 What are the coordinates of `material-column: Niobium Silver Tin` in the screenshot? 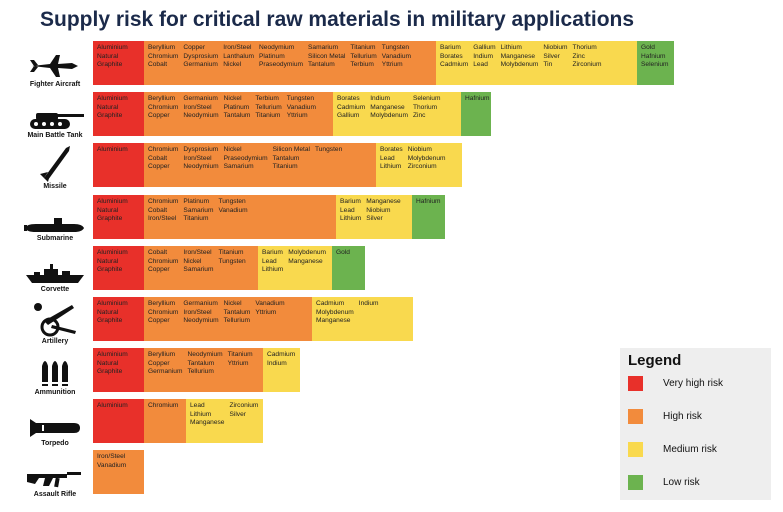 It's located at (555, 64).